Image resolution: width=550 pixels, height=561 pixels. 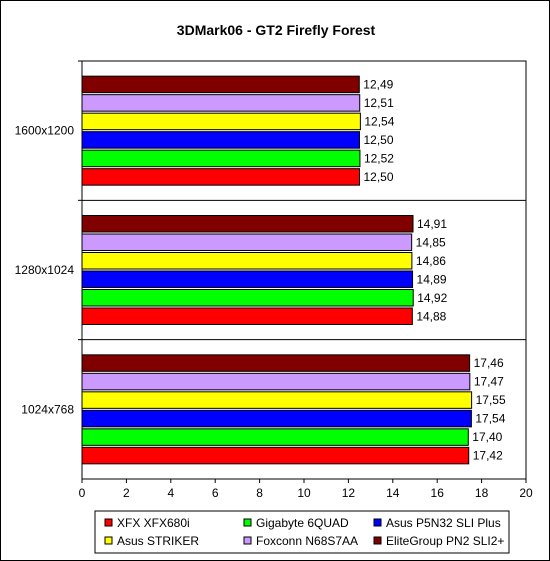 I want to click on x-tick-label: 16, so click(x=438, y=493).